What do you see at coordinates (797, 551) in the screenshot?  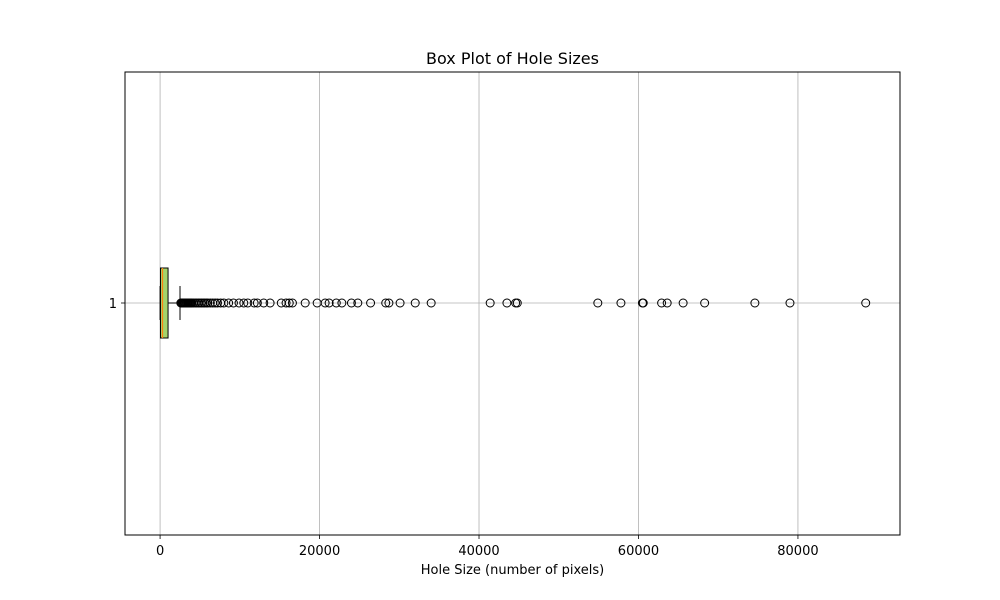 I see `x-tick-label: 80000` at bounding box center [797, 551].